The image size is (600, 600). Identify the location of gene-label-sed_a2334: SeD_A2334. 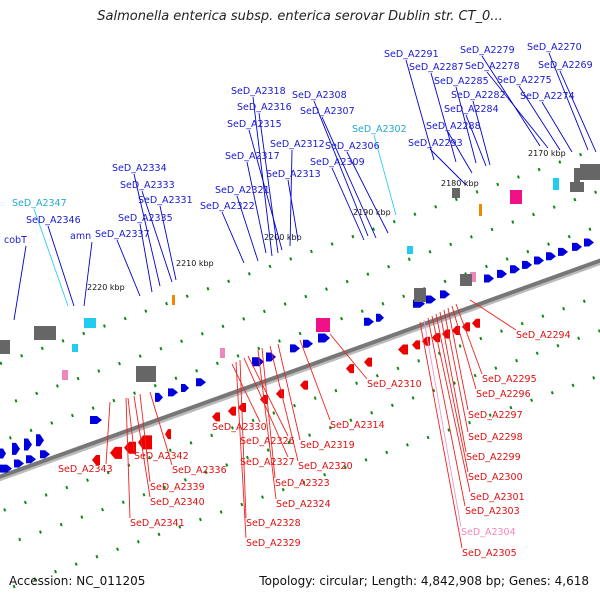
(139, 168).